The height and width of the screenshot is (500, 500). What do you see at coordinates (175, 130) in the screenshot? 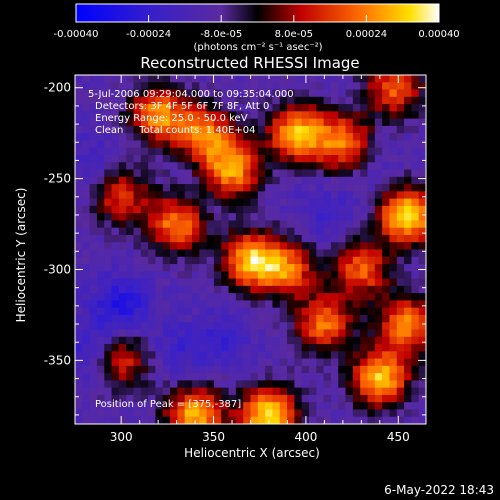
I see `annotation-total-counts: Clean Total counts: 1.40E+04` at bounding box center [175, 130].